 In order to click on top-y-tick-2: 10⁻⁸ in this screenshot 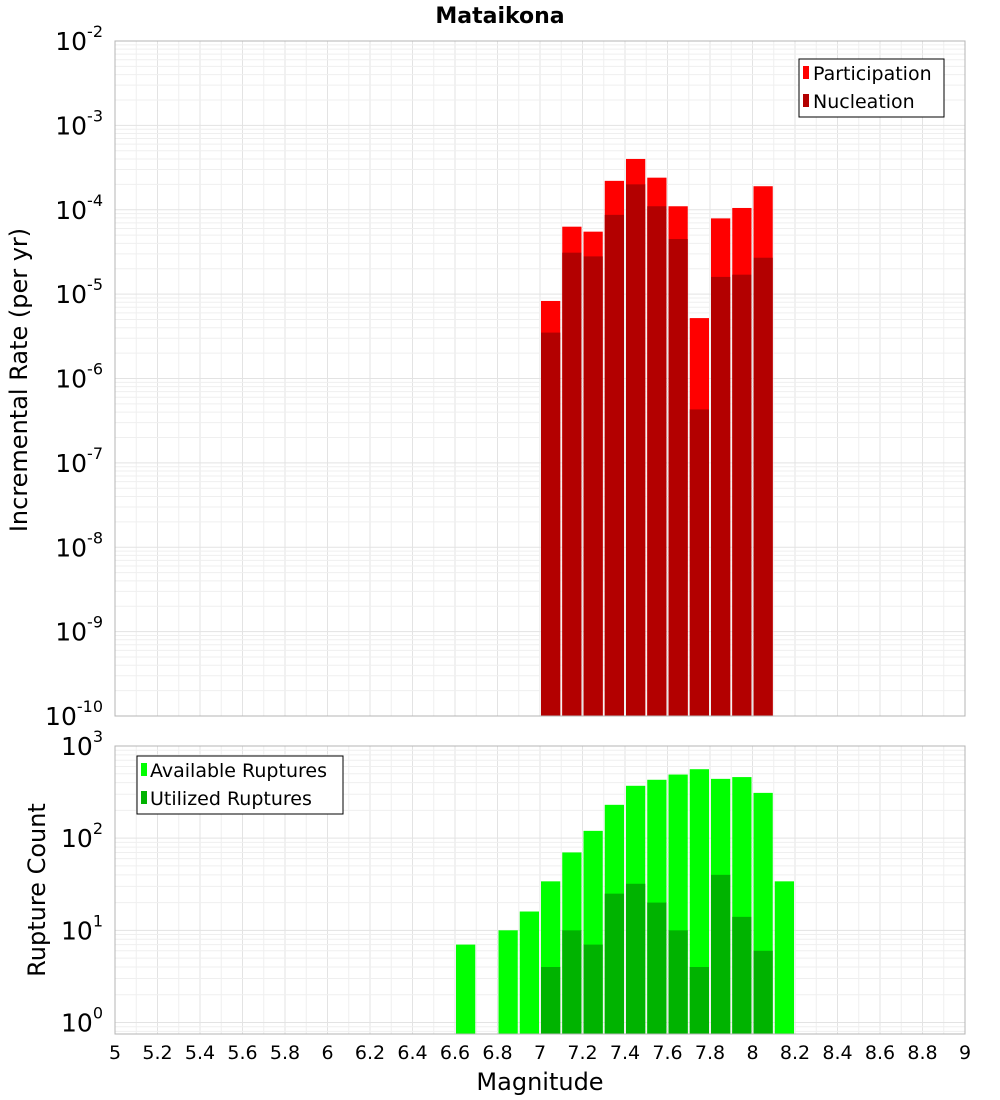, I will do `click(79, 545)`.